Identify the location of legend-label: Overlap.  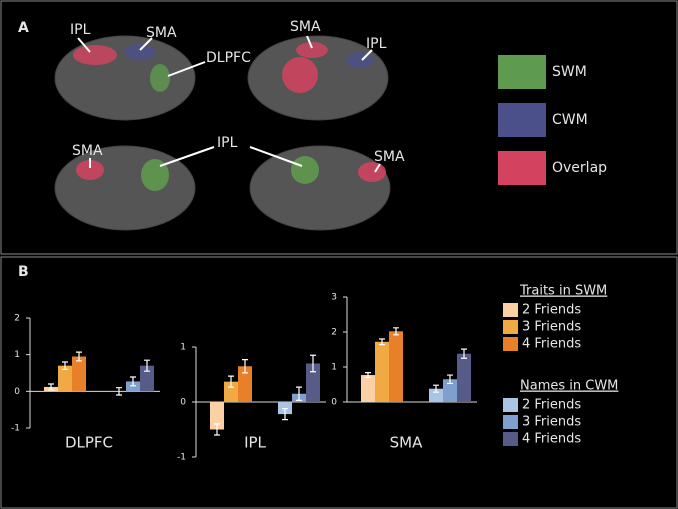
(579, 168).